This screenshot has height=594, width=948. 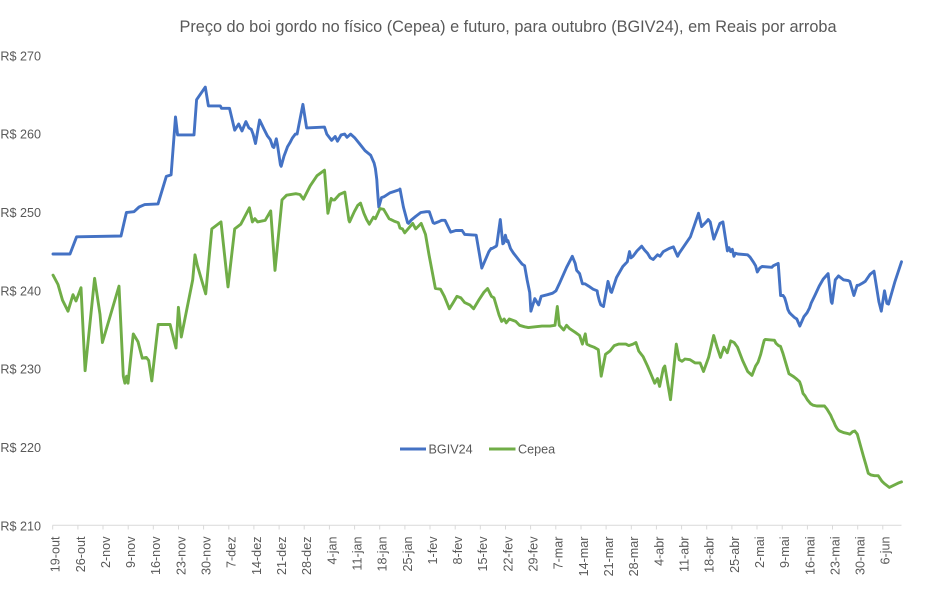 I want to click on svg-text: 2-mai, so click(x=760, y=553).